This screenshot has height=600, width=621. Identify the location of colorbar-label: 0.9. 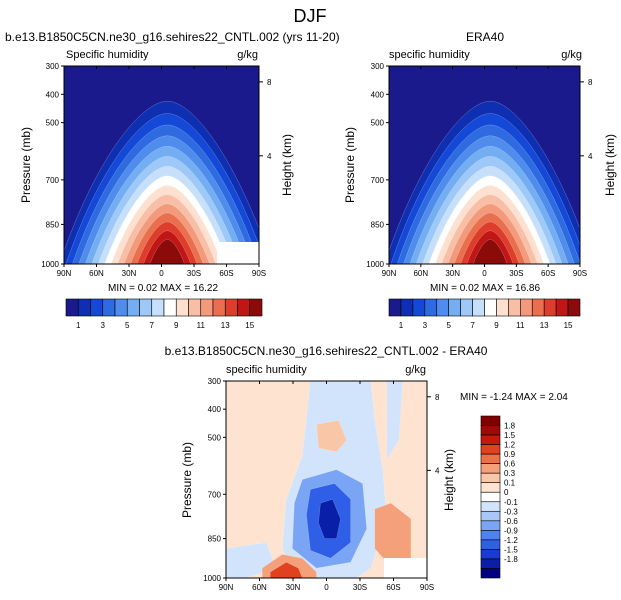
(510, 454).